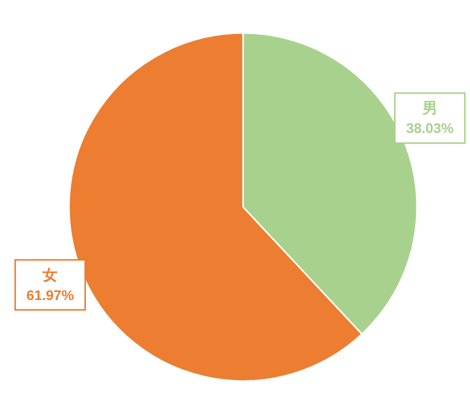  I want to click on data-label: 61.97%, so click(50, 294).